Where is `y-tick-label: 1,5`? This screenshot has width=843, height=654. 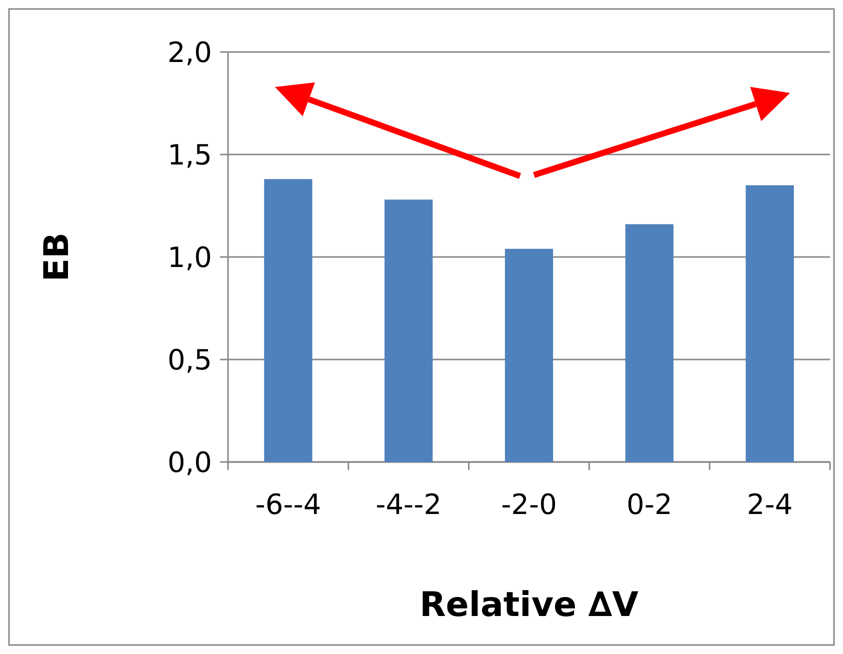 y-tick-label: 1,5 is located at coordinates (189, 155).